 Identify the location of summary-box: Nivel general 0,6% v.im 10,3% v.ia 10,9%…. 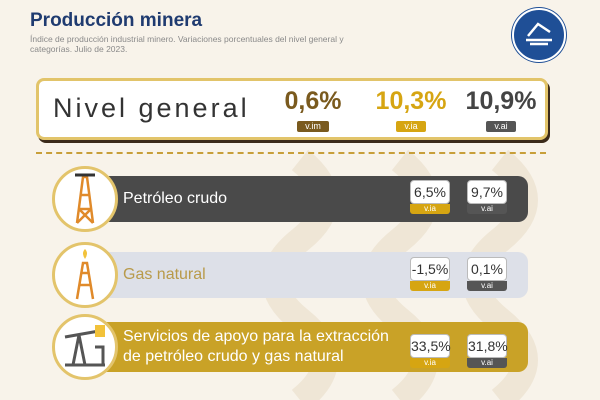
(292, 109).